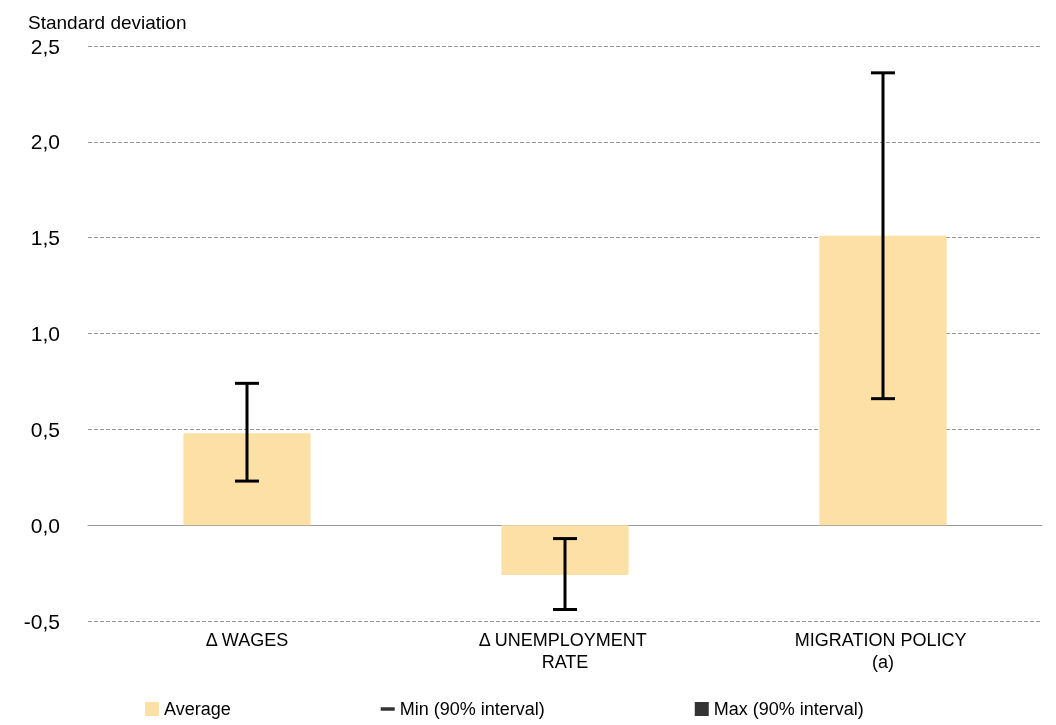 Image resolution: width=1056 pixels, height=725 pixels. I want to click on y-tick-label: 2,0, so click(45, 142).